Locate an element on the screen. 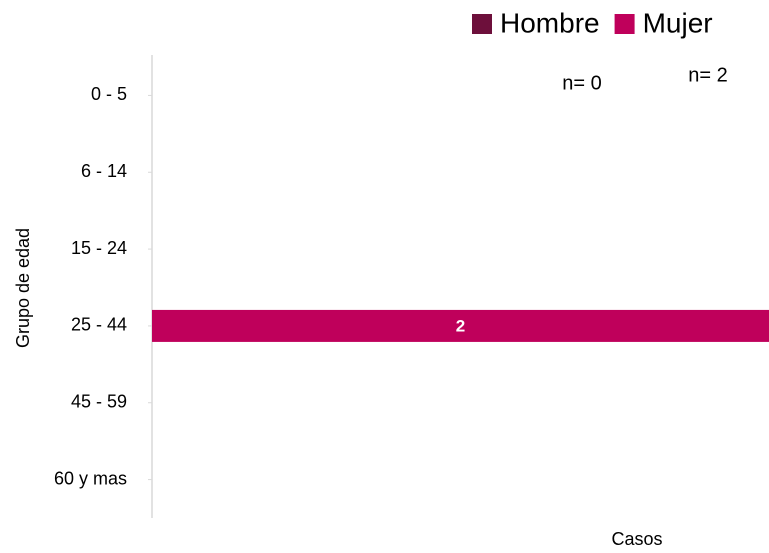 This screenshot has width=769, height=553. data-label: 2 is located at coordinates (460, 325).